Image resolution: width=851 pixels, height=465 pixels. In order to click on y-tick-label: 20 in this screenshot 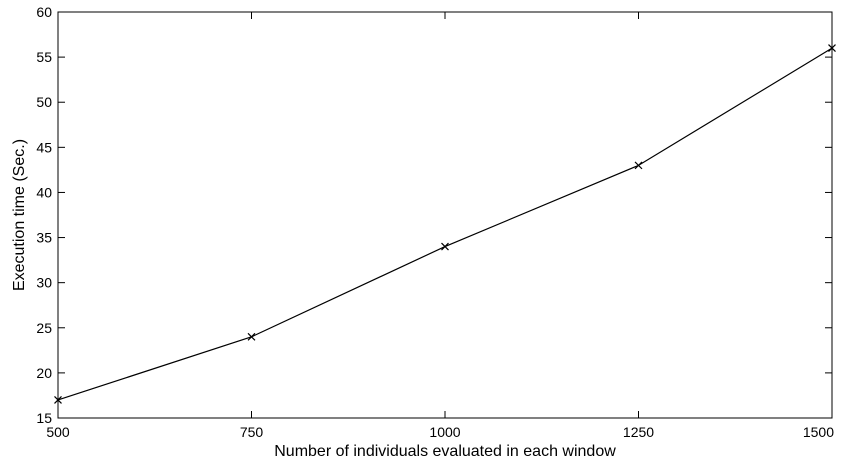, I will do `click(44, 373)`.